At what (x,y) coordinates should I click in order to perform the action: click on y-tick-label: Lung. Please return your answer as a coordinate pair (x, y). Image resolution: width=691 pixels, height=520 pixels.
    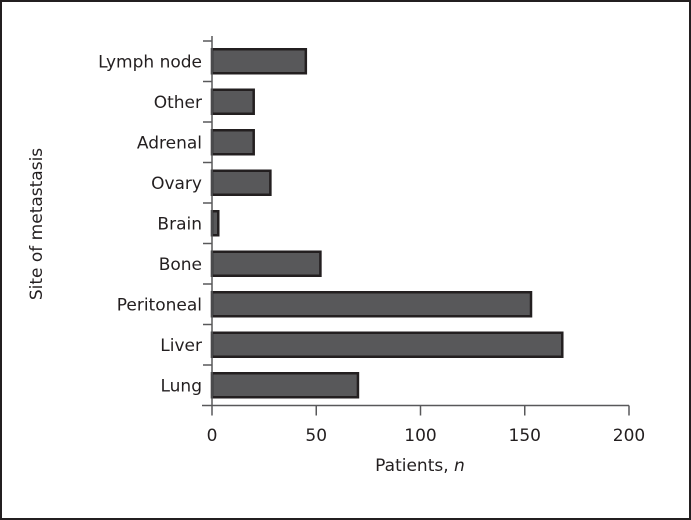
    Looking at the image, I should click on (181, 386).